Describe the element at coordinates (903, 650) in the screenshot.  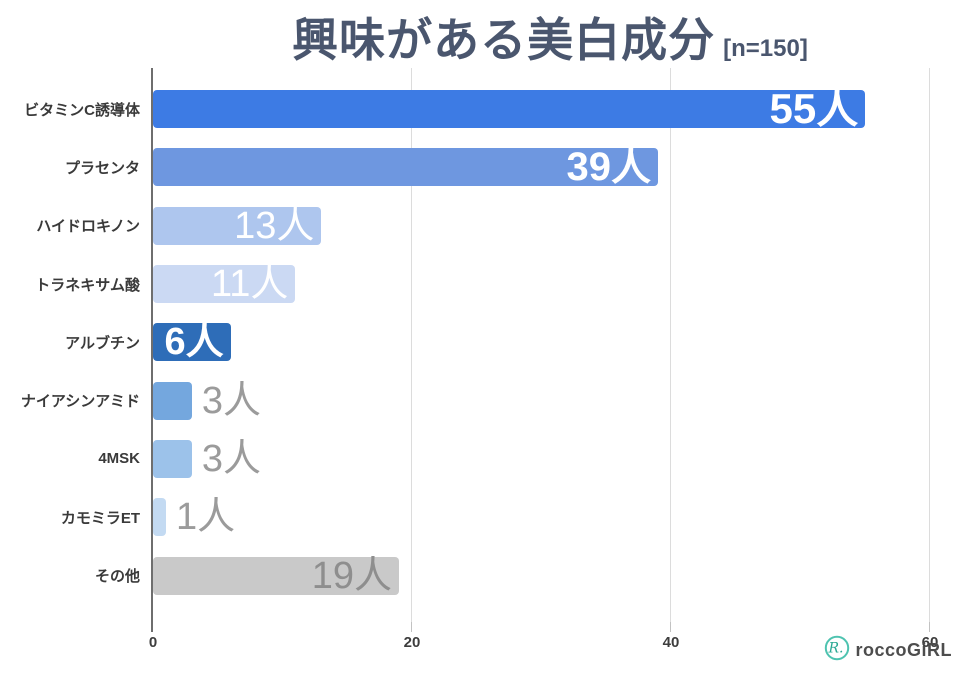
I see `brand-name: roccoGiRL` at that location.